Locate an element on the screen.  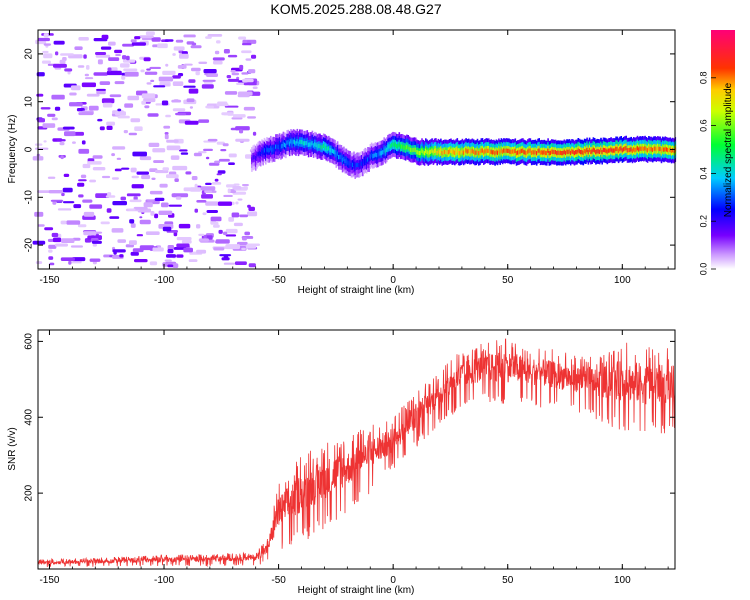
colorbar-tick-label: 0.4 is located at coordinates (703, 173).